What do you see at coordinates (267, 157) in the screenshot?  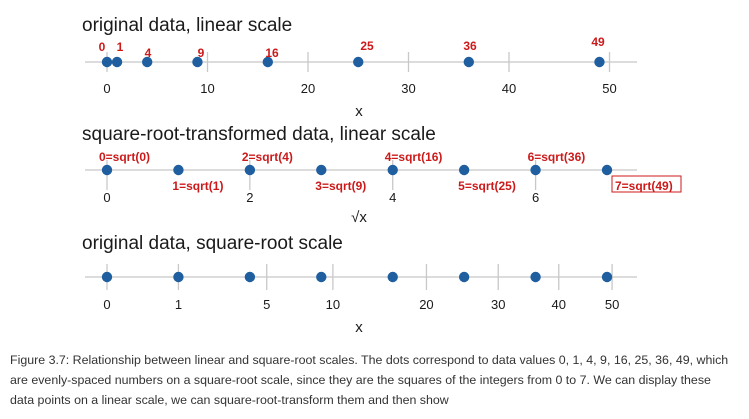 I see `panel-2-point-label: 2=sqrt(4)` at bounding box center [267, 157].